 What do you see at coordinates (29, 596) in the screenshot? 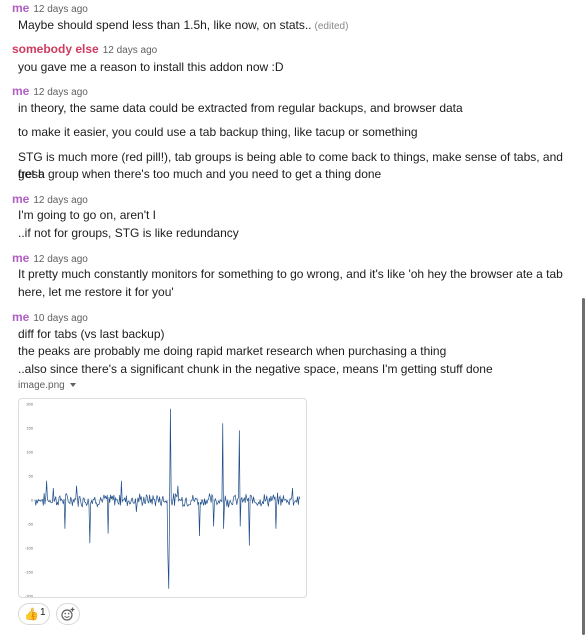
I see `y-tick-label: -200` at bounding box center [29, 596].